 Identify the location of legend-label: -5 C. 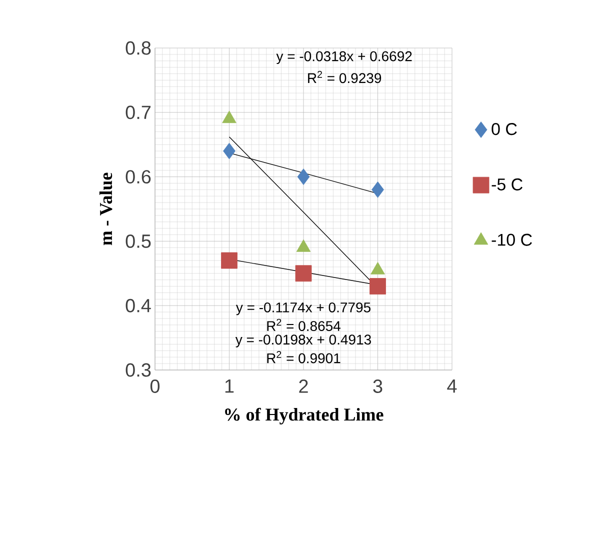
(507, 184).